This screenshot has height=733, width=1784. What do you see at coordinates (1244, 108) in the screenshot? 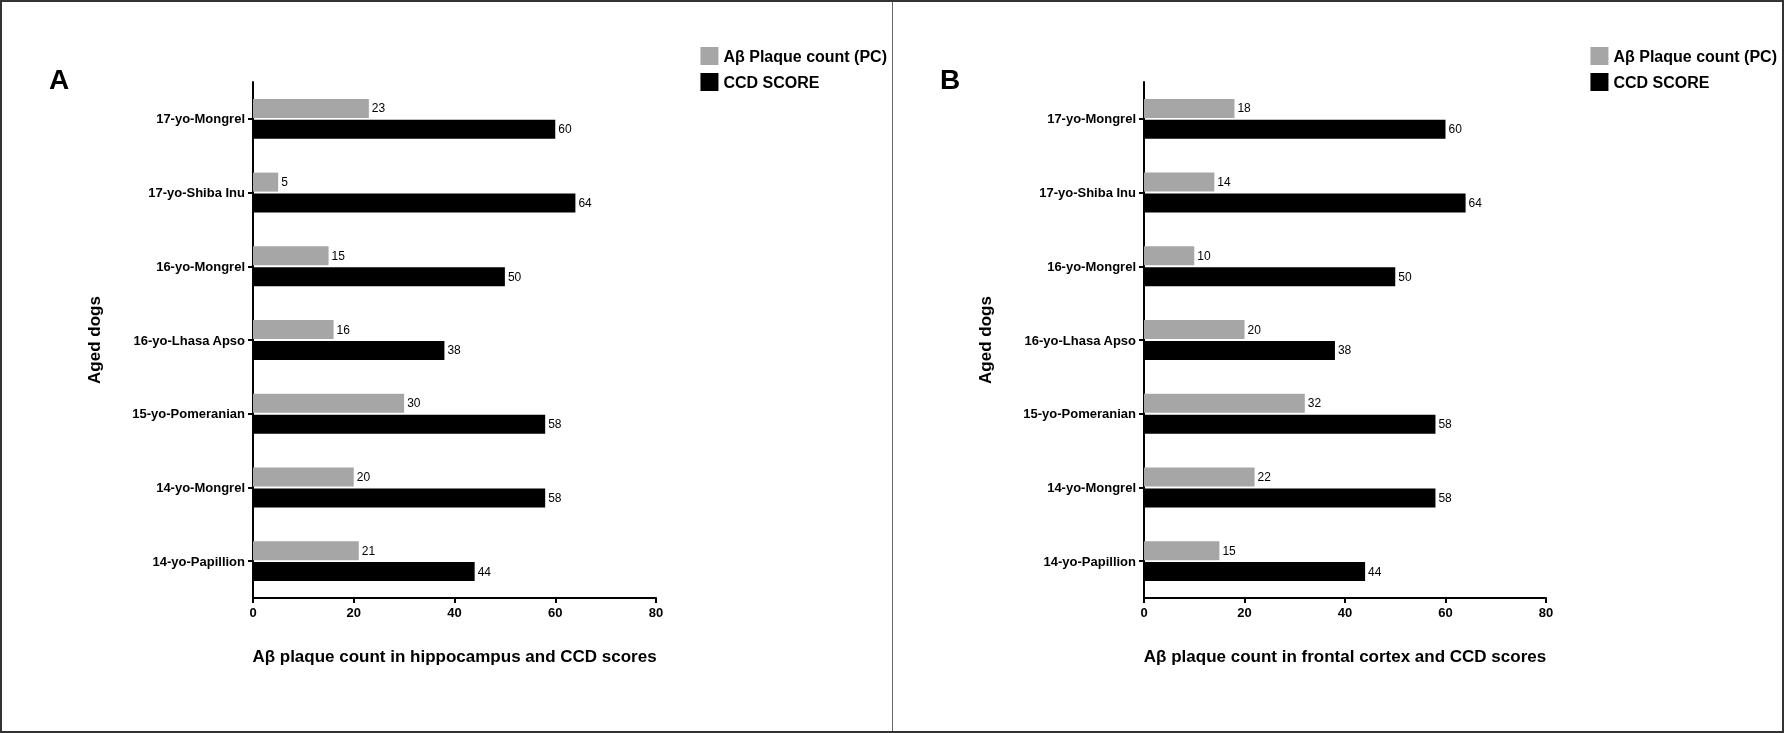
I see `data-label: 18` at bounding box center [1244, 108].